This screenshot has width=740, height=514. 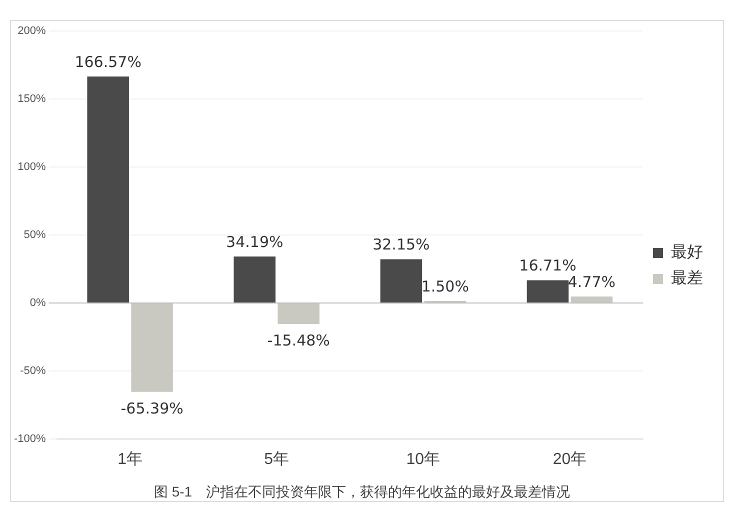 What do you see at coordinates (152, 408) in the screenshot?
I see `data-label: -65.39%` at bounding box center [152, 408].